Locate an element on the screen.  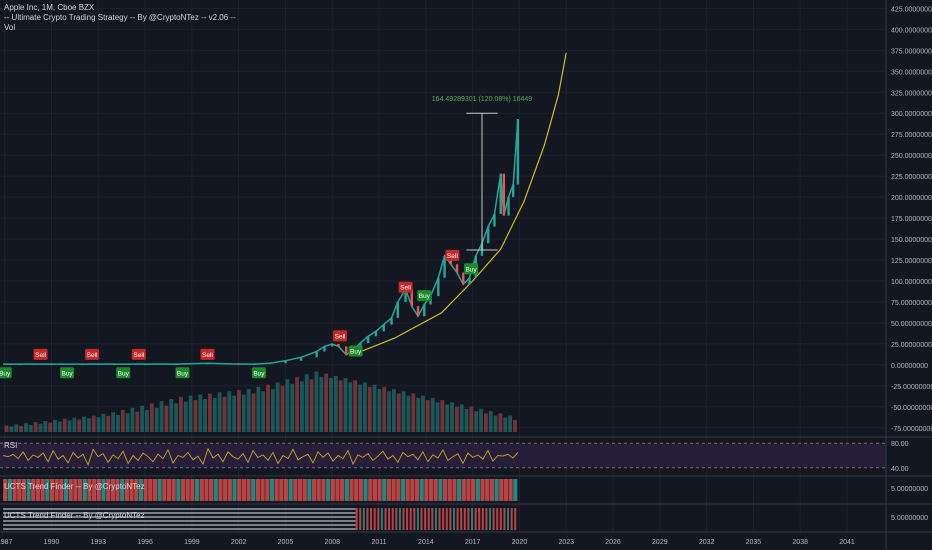
ucts-label-1: UCTS Trend Finder -- By @CryptoNTez is located at coordinates (74, 486).